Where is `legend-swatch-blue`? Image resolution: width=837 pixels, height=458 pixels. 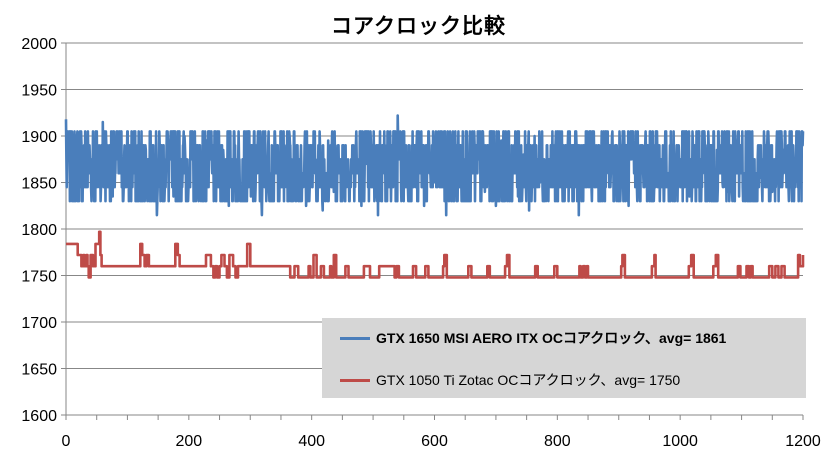 legend-swatch-blue is located at coordinates (355, 338).